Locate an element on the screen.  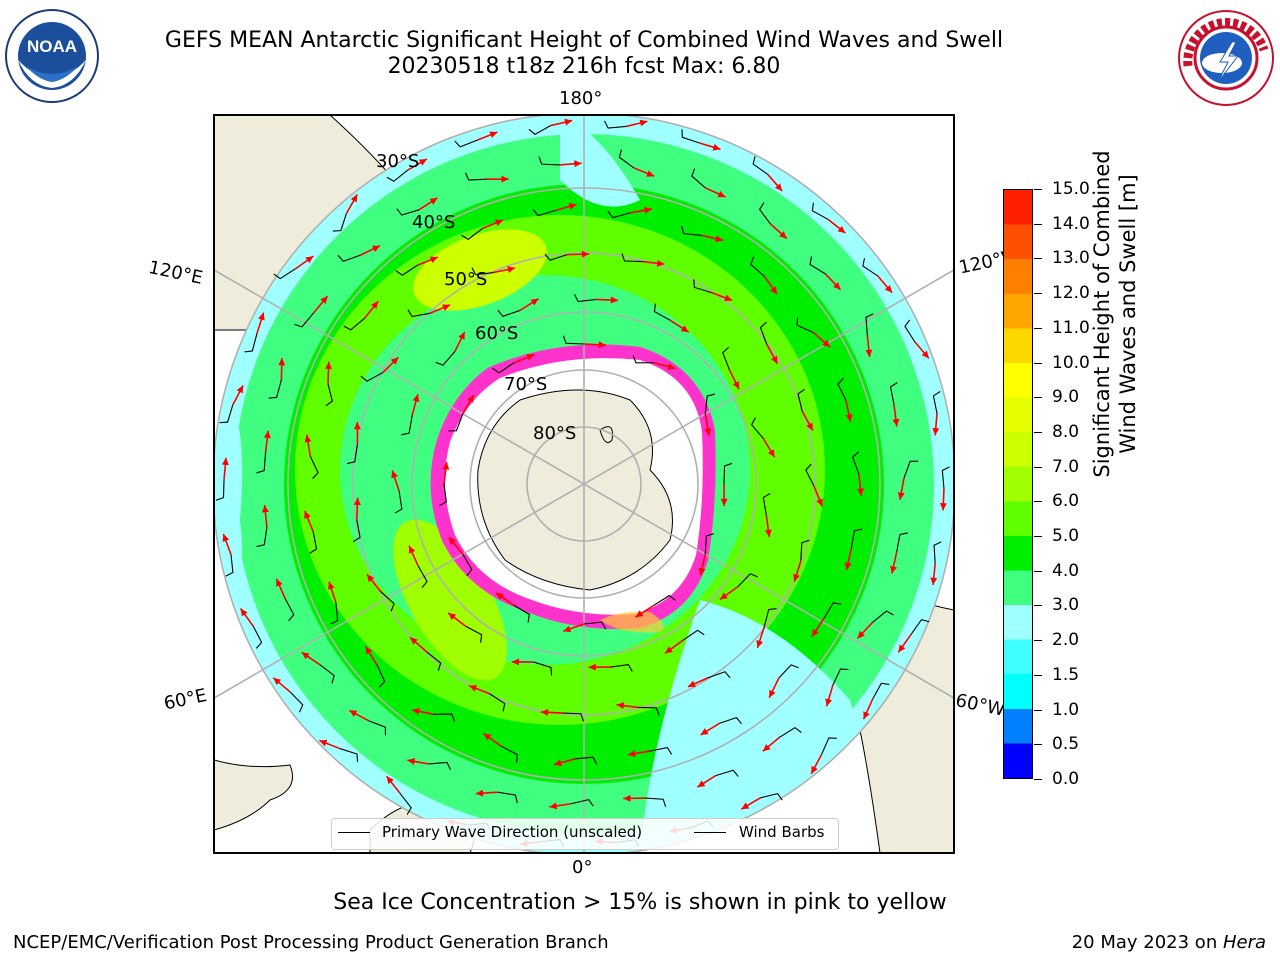
colorbar-tick-label: 0.5 is located at coordinates (1066, 744).